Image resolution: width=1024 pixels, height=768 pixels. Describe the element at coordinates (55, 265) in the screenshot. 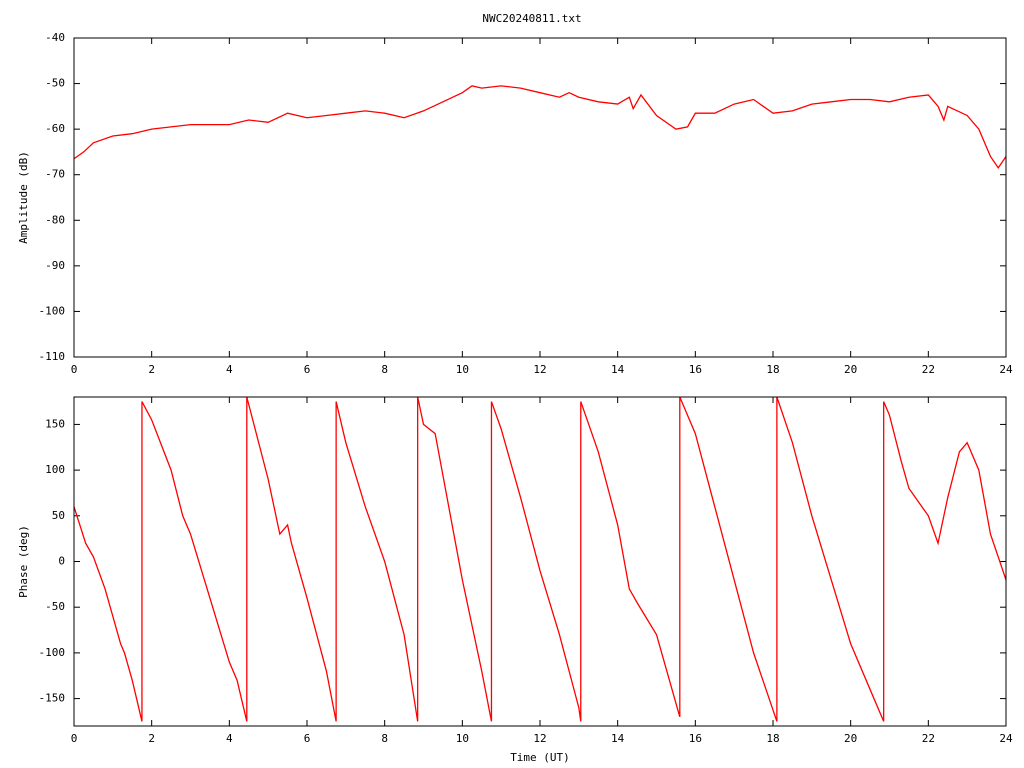

I see `y-tick-label: -90` at that location.